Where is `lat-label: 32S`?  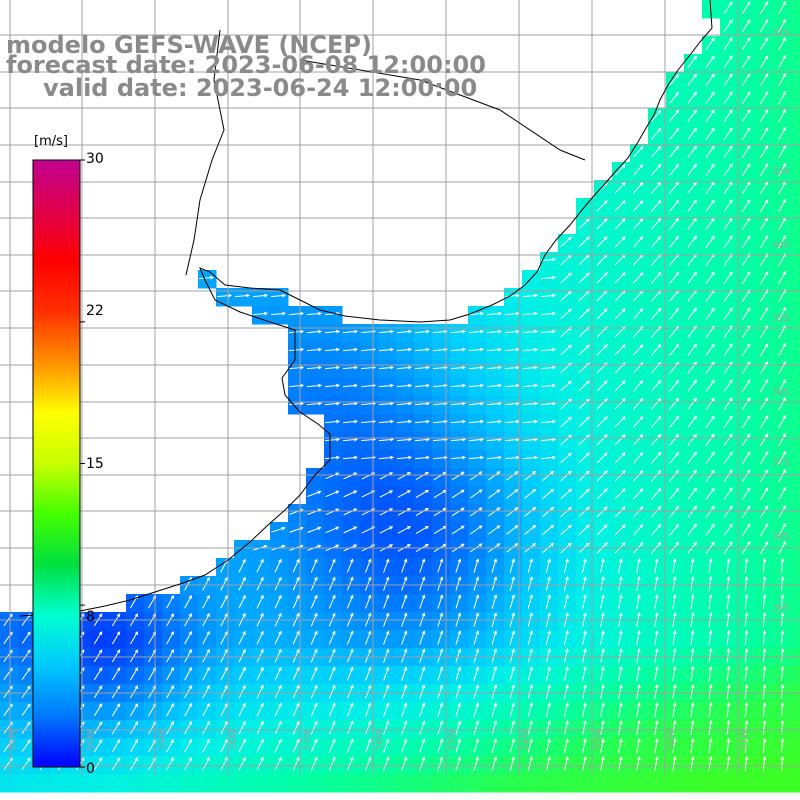
lat-label: 32S is located at coordinates (781, 33).